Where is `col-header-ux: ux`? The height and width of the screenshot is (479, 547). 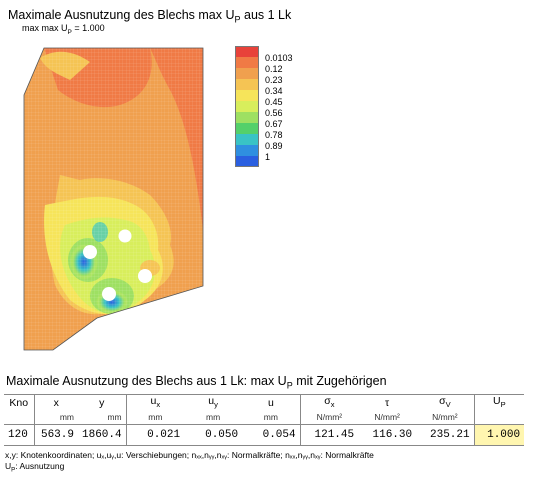 col-header-ux: ux is located at coordinates (155, 402).